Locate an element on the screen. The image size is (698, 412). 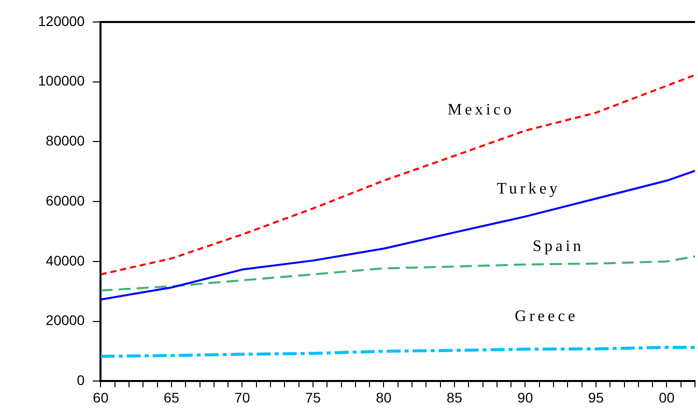
y-tick-label: 80000 is located at coordinates (65, 140).